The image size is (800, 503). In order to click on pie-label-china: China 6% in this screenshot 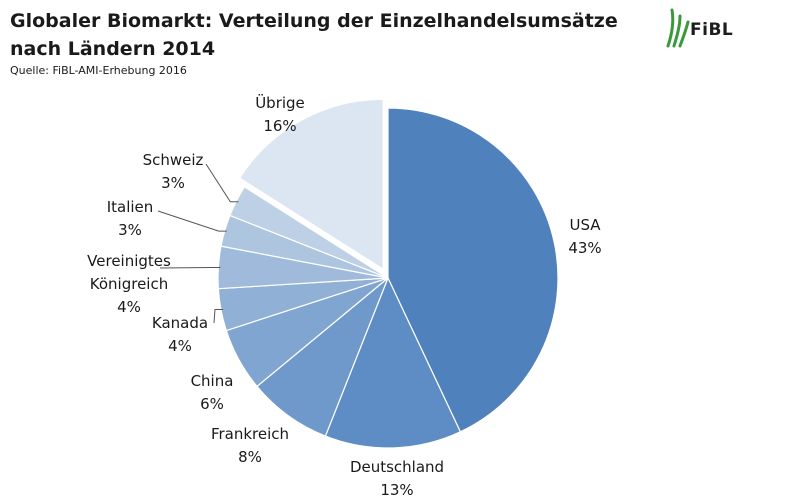, I will do `click(212, 392)`.